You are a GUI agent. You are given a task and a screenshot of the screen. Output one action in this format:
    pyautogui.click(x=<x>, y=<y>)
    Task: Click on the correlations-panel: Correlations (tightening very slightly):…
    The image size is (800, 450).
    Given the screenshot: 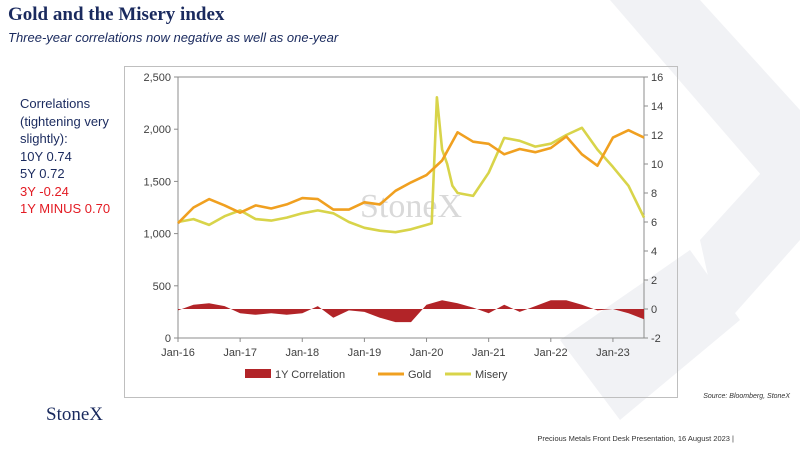 What is the action you would take?
    pyautogui.click(x=76, y=156)
    